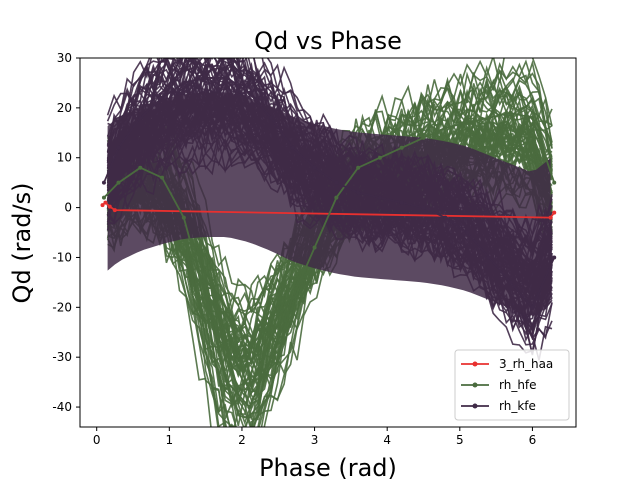 The image size is (640, 480). I want to click on y-tick-label: -20, so click(62, 307).